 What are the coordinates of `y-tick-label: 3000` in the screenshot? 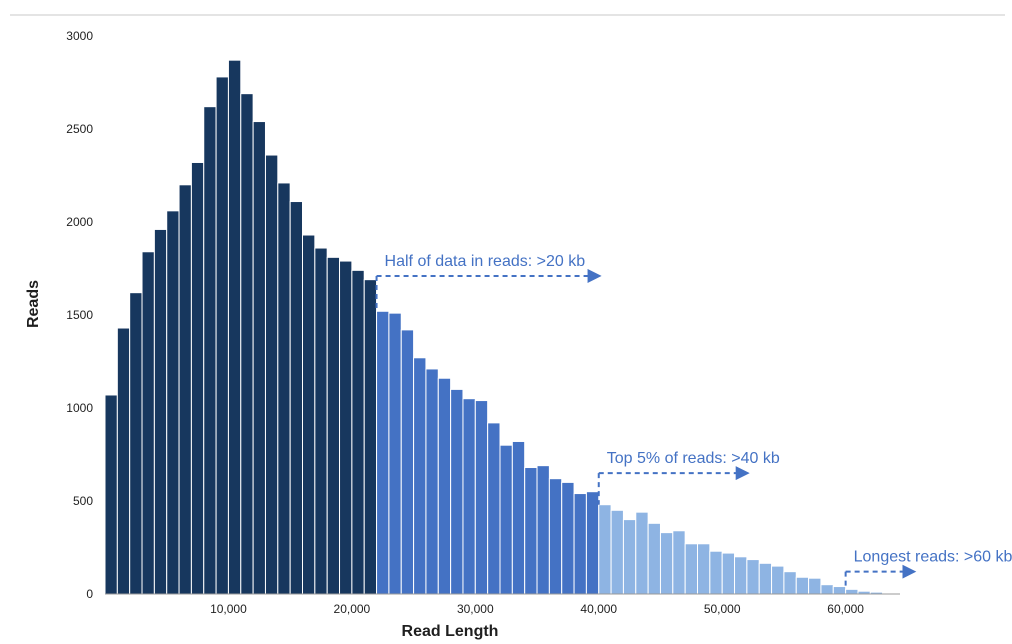 It's located at (79, 36).